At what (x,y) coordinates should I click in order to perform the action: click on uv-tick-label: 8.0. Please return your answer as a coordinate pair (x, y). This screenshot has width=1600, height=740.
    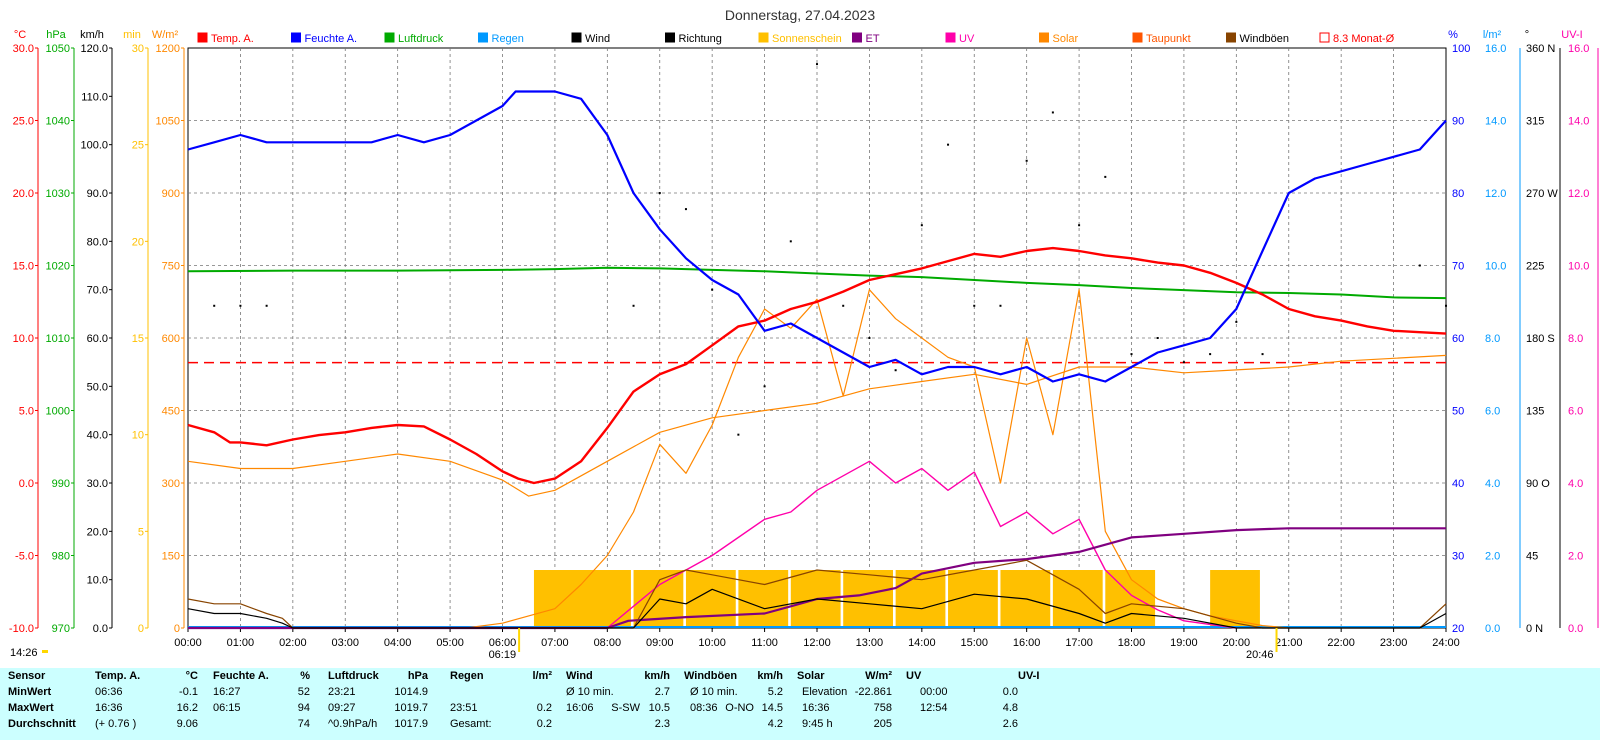
    Looking at the image, I should click on (1575, 339).